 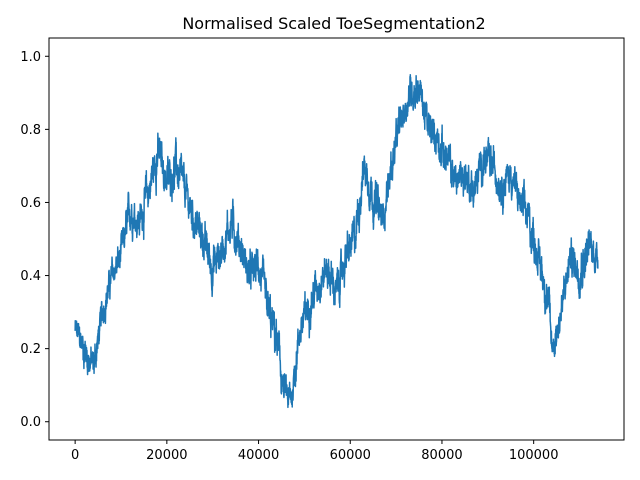 I want to click on y-tick-label: 1.0, so click(x=30, y=57).